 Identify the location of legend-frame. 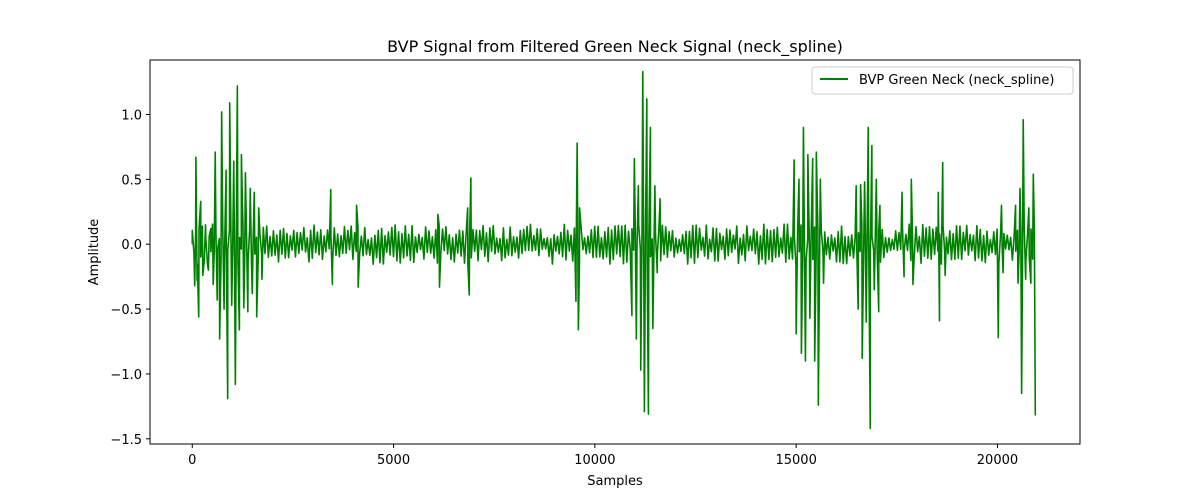
(942, 80).